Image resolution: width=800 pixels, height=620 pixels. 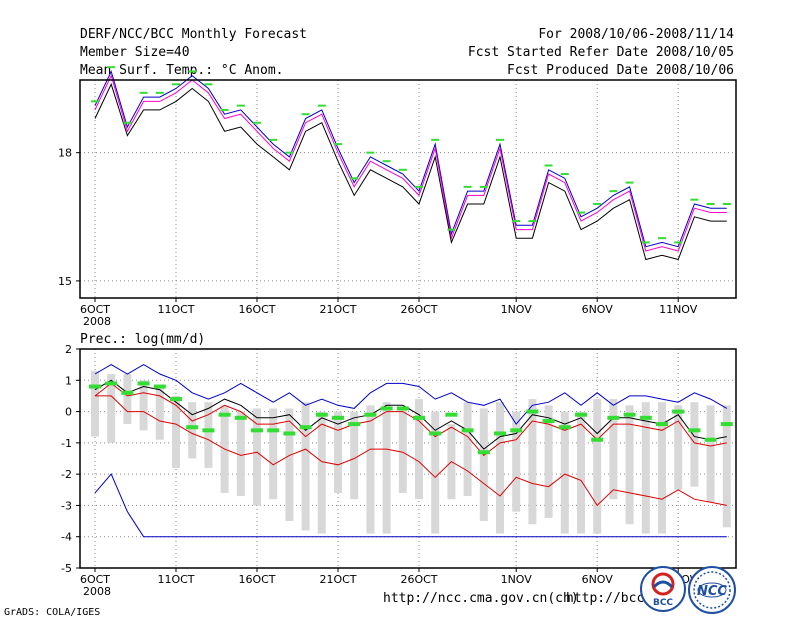 What do you see at coordinates (66, 505) in the screenshot?
I see `prec-ytick-label: -3` at bounding box center [66, 505].